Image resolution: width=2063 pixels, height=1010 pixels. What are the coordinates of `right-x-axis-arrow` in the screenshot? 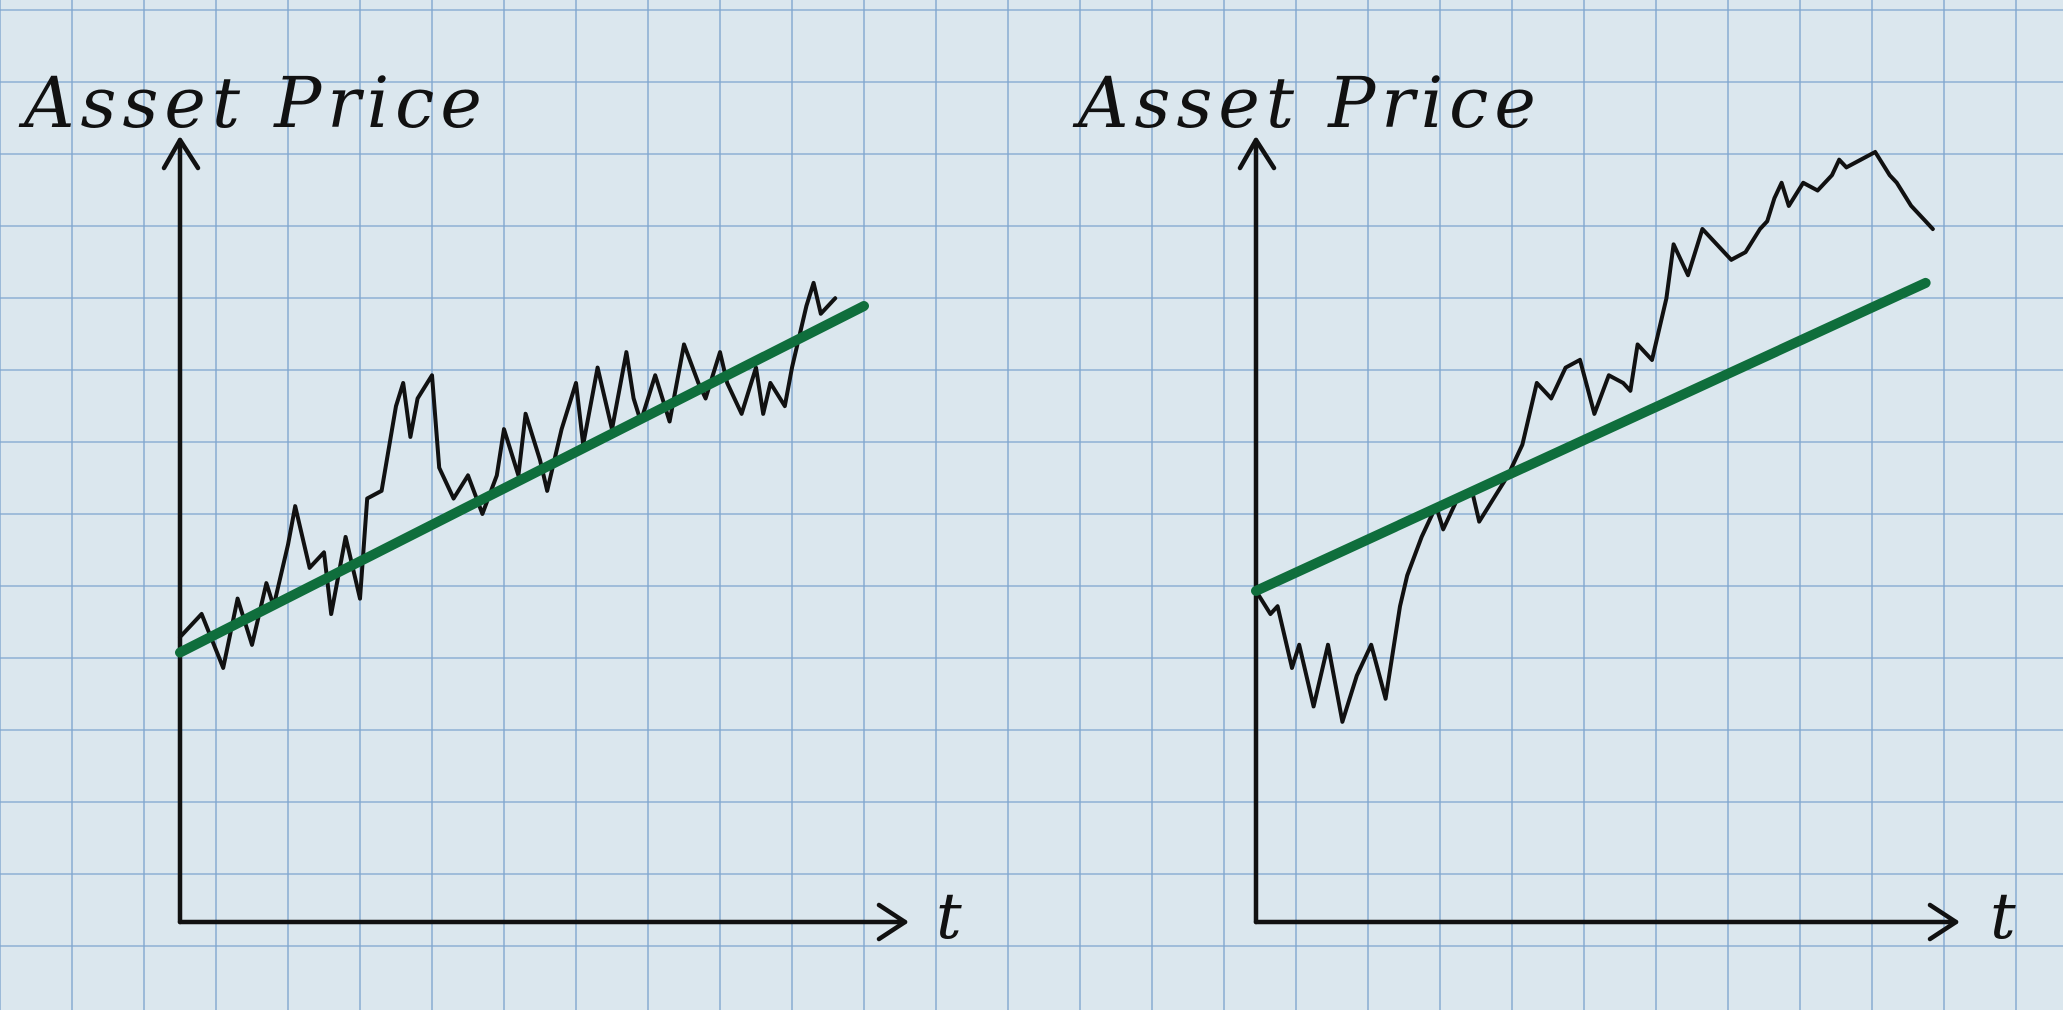 It's located at (1943, 922).